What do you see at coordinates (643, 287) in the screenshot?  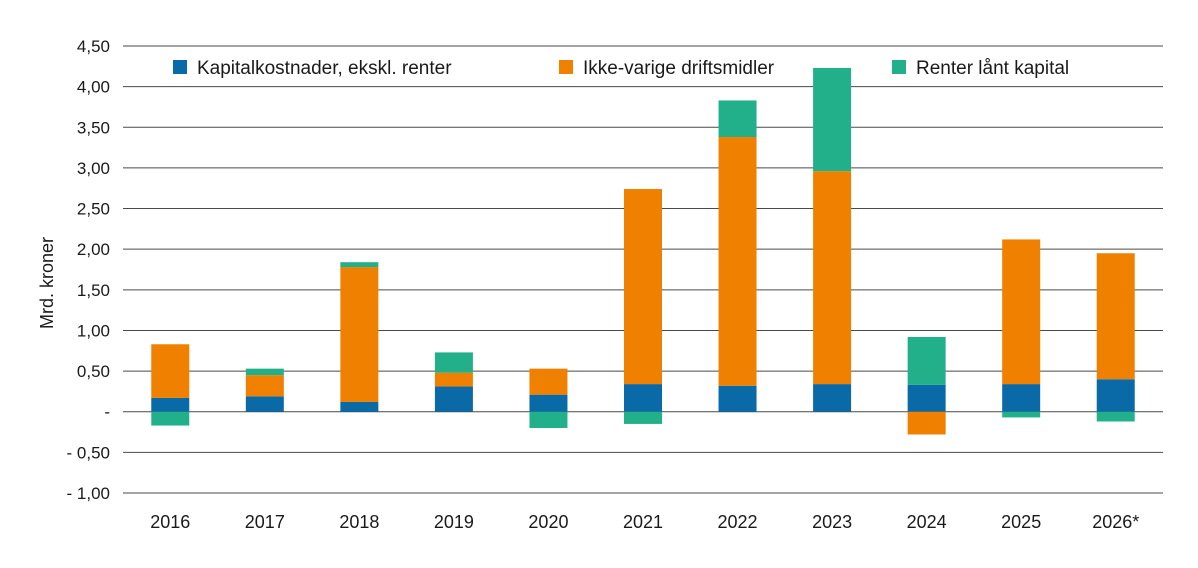 I see `bar-segment-2021-s1` at bounding box center [643, 287].